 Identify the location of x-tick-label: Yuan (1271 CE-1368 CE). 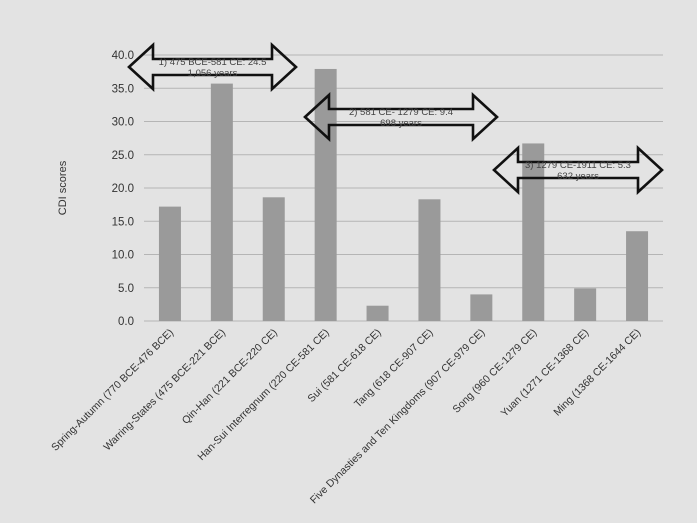
(545, 373).